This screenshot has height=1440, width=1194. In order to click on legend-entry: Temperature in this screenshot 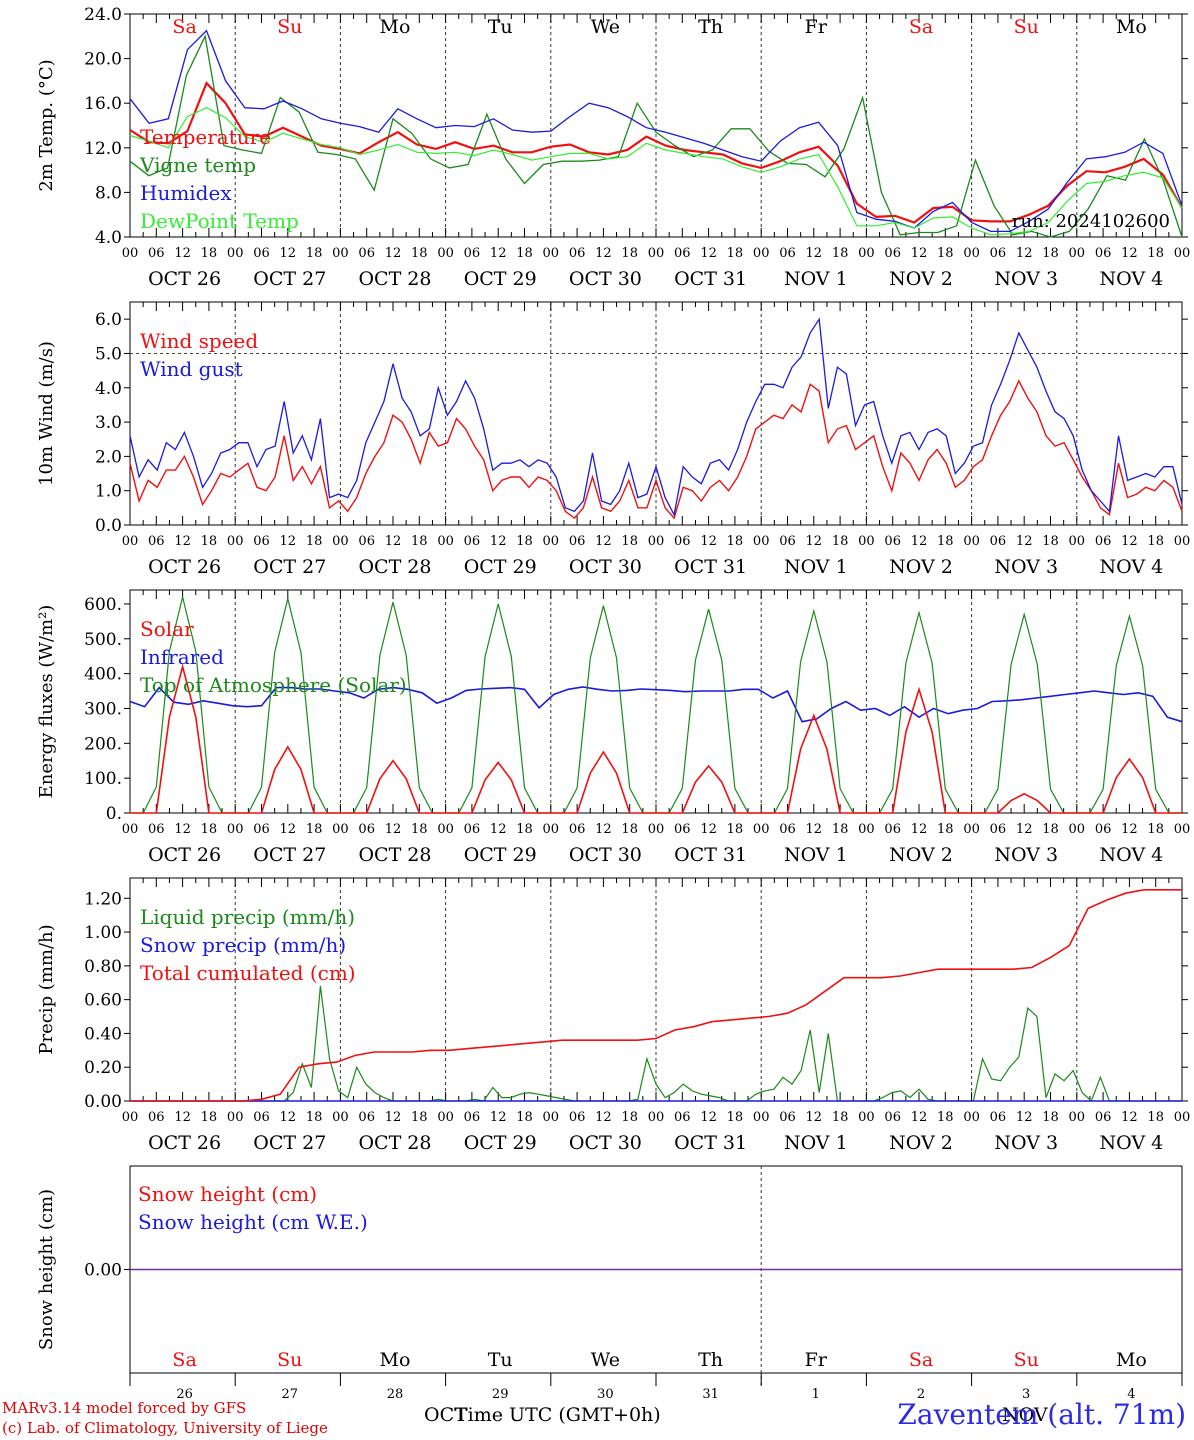, I will do `click(205, 137)`.